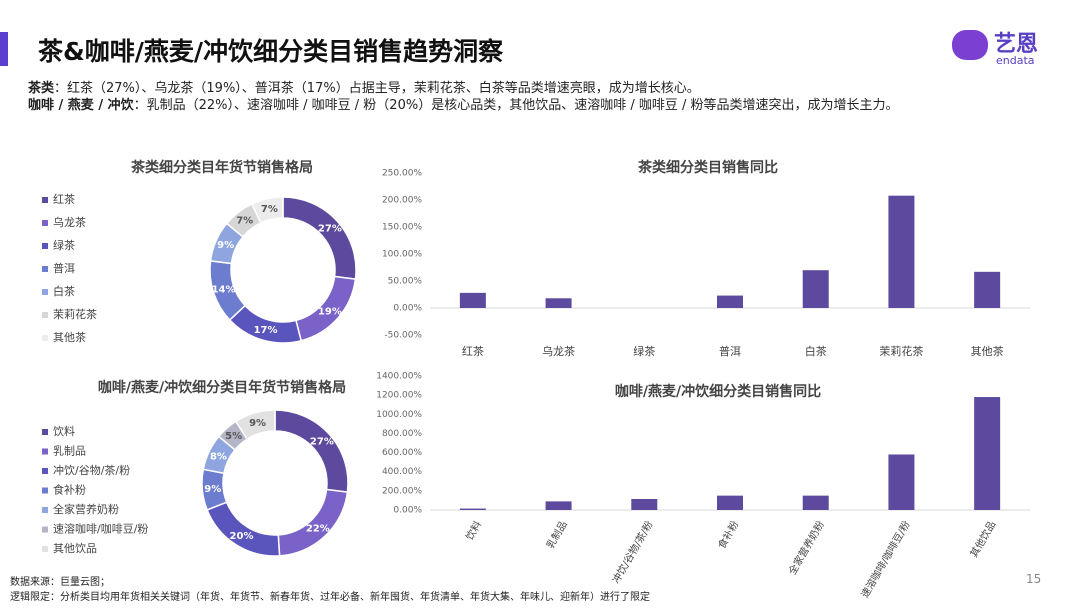  Describe the element at coordinates (557, 535) in the screenshot. I see `x-tick-label: 乳制品` at that location.